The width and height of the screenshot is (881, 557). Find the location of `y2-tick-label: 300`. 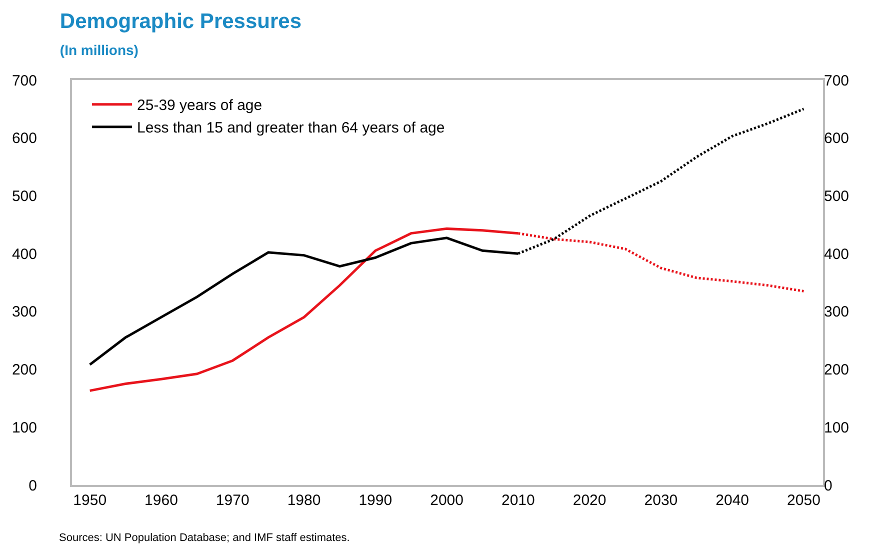

y2-tick-label: 300 is located at coordinates (837, 312).